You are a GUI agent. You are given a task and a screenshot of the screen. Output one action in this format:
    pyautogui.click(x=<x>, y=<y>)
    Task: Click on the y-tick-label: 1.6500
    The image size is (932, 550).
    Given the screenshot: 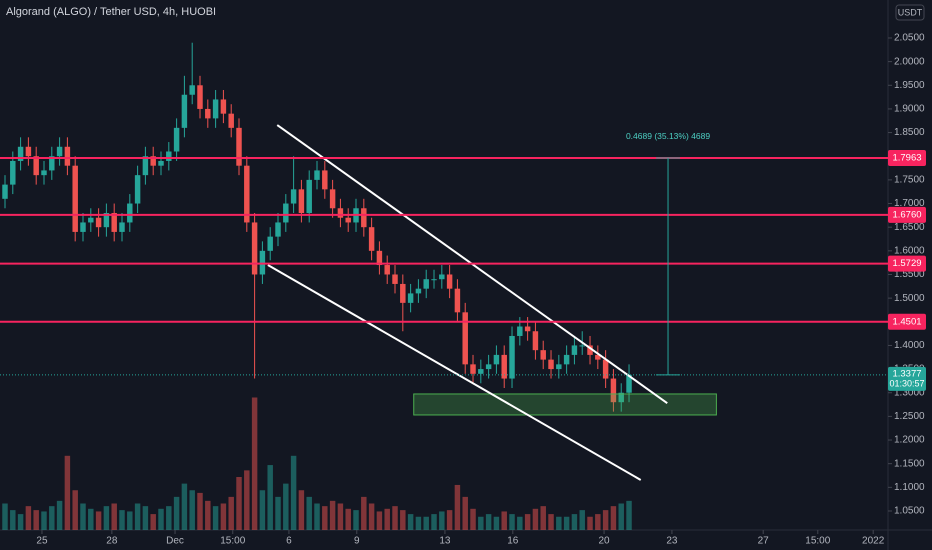 What is the action you would take?
    pyautogui.click(x=909, y=227)
    